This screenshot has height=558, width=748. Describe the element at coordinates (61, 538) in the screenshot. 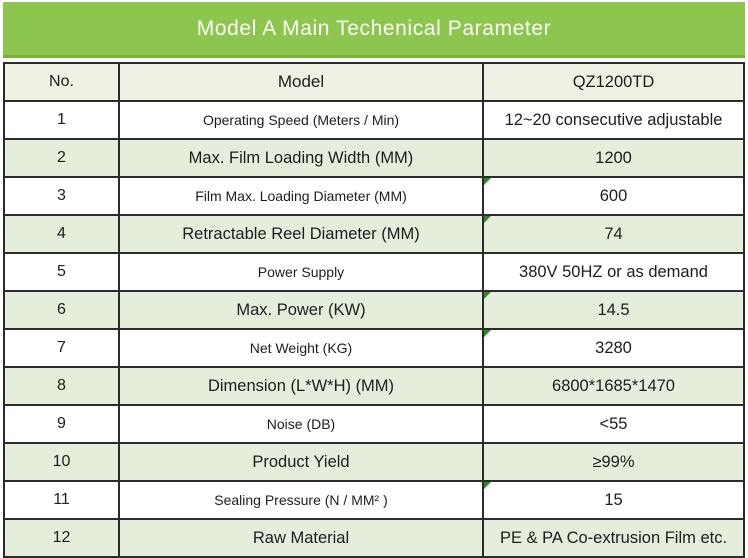

I see `row-number-cell: 12` at that location.